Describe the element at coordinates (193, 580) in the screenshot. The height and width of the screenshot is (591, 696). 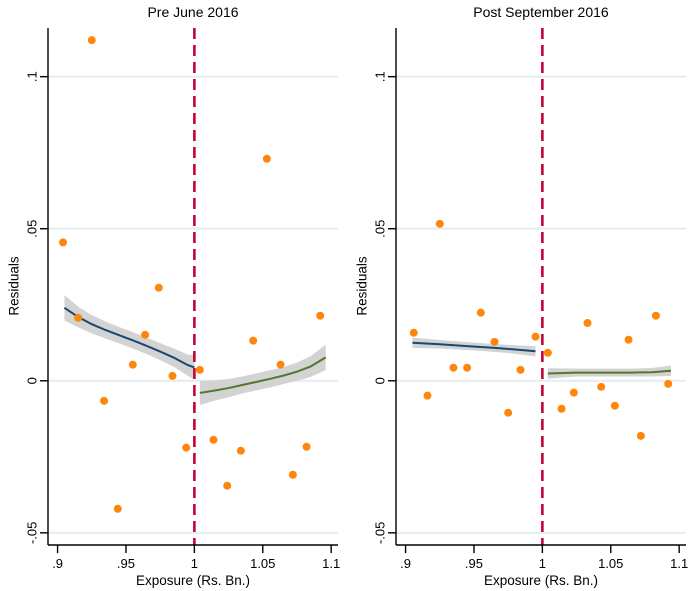
I see `x-axis-title-pre: Exposure (Rs. Bn.)` at that location.